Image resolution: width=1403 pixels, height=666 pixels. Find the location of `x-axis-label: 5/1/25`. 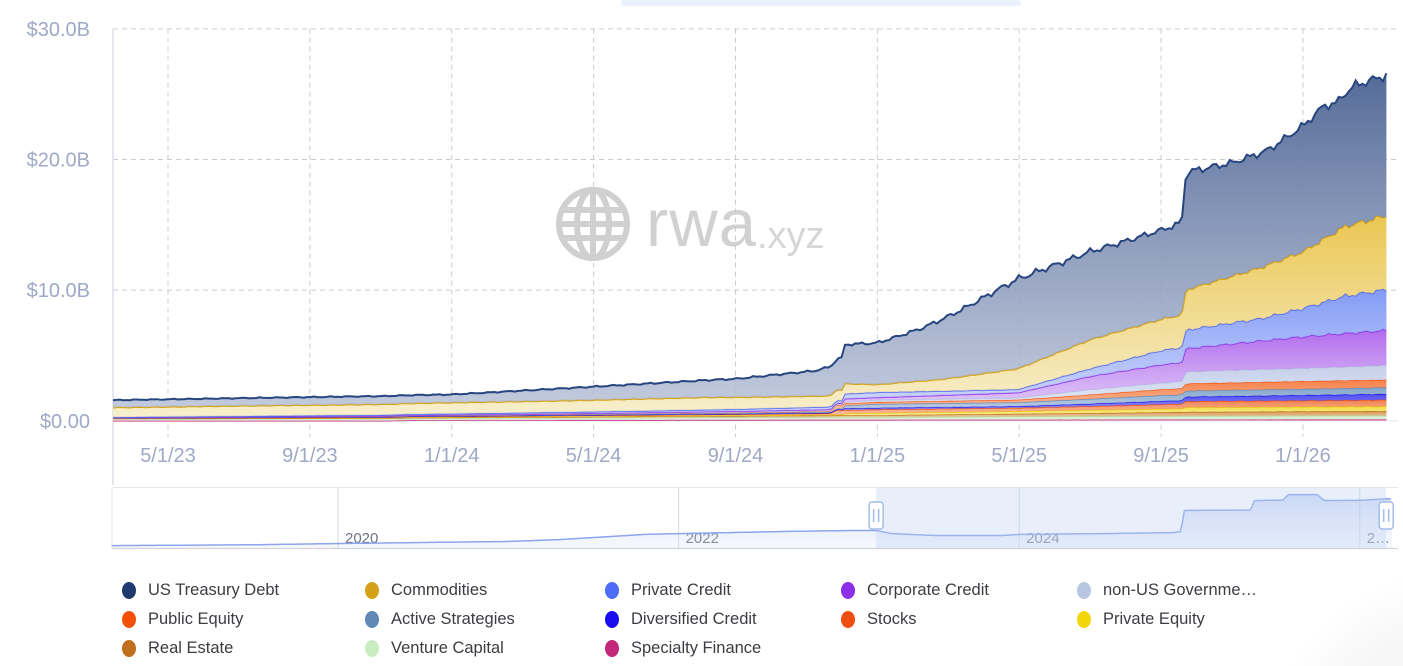

x-axis-label: 5/1/25 is located at coordinates (1019, 456).